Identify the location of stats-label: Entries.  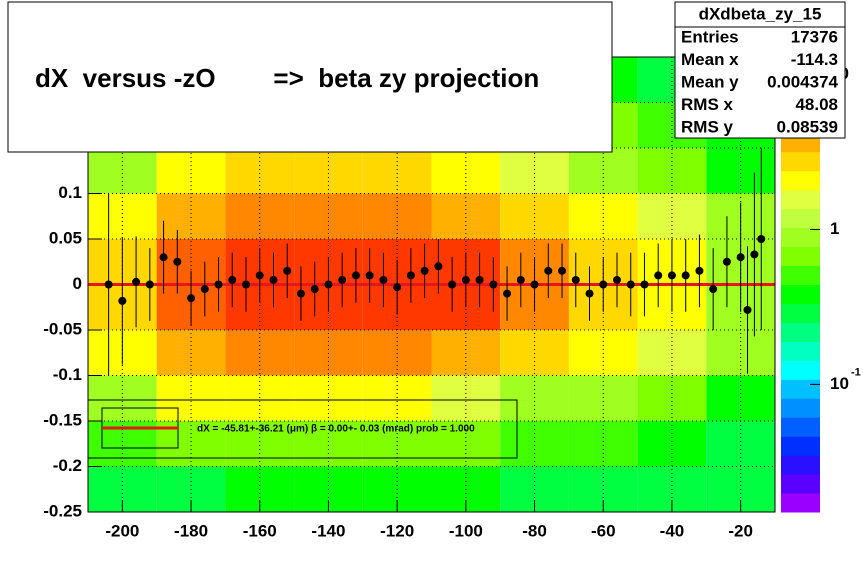
(710, 36).